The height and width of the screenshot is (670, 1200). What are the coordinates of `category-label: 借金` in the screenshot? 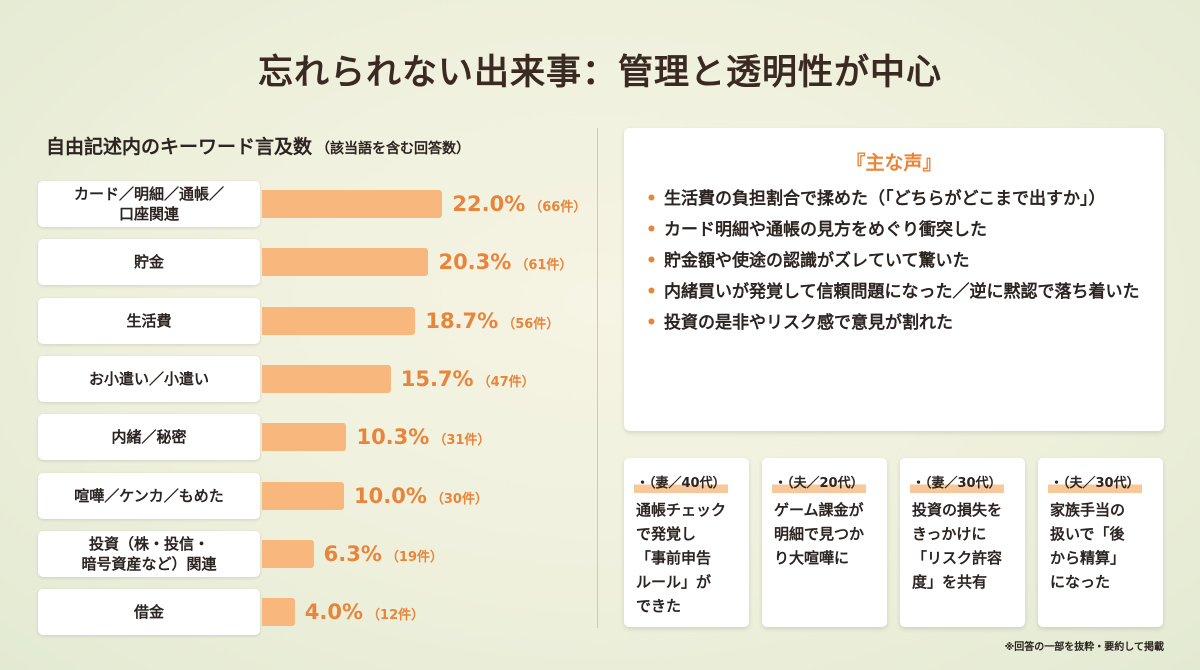 It's located at (149, 612).